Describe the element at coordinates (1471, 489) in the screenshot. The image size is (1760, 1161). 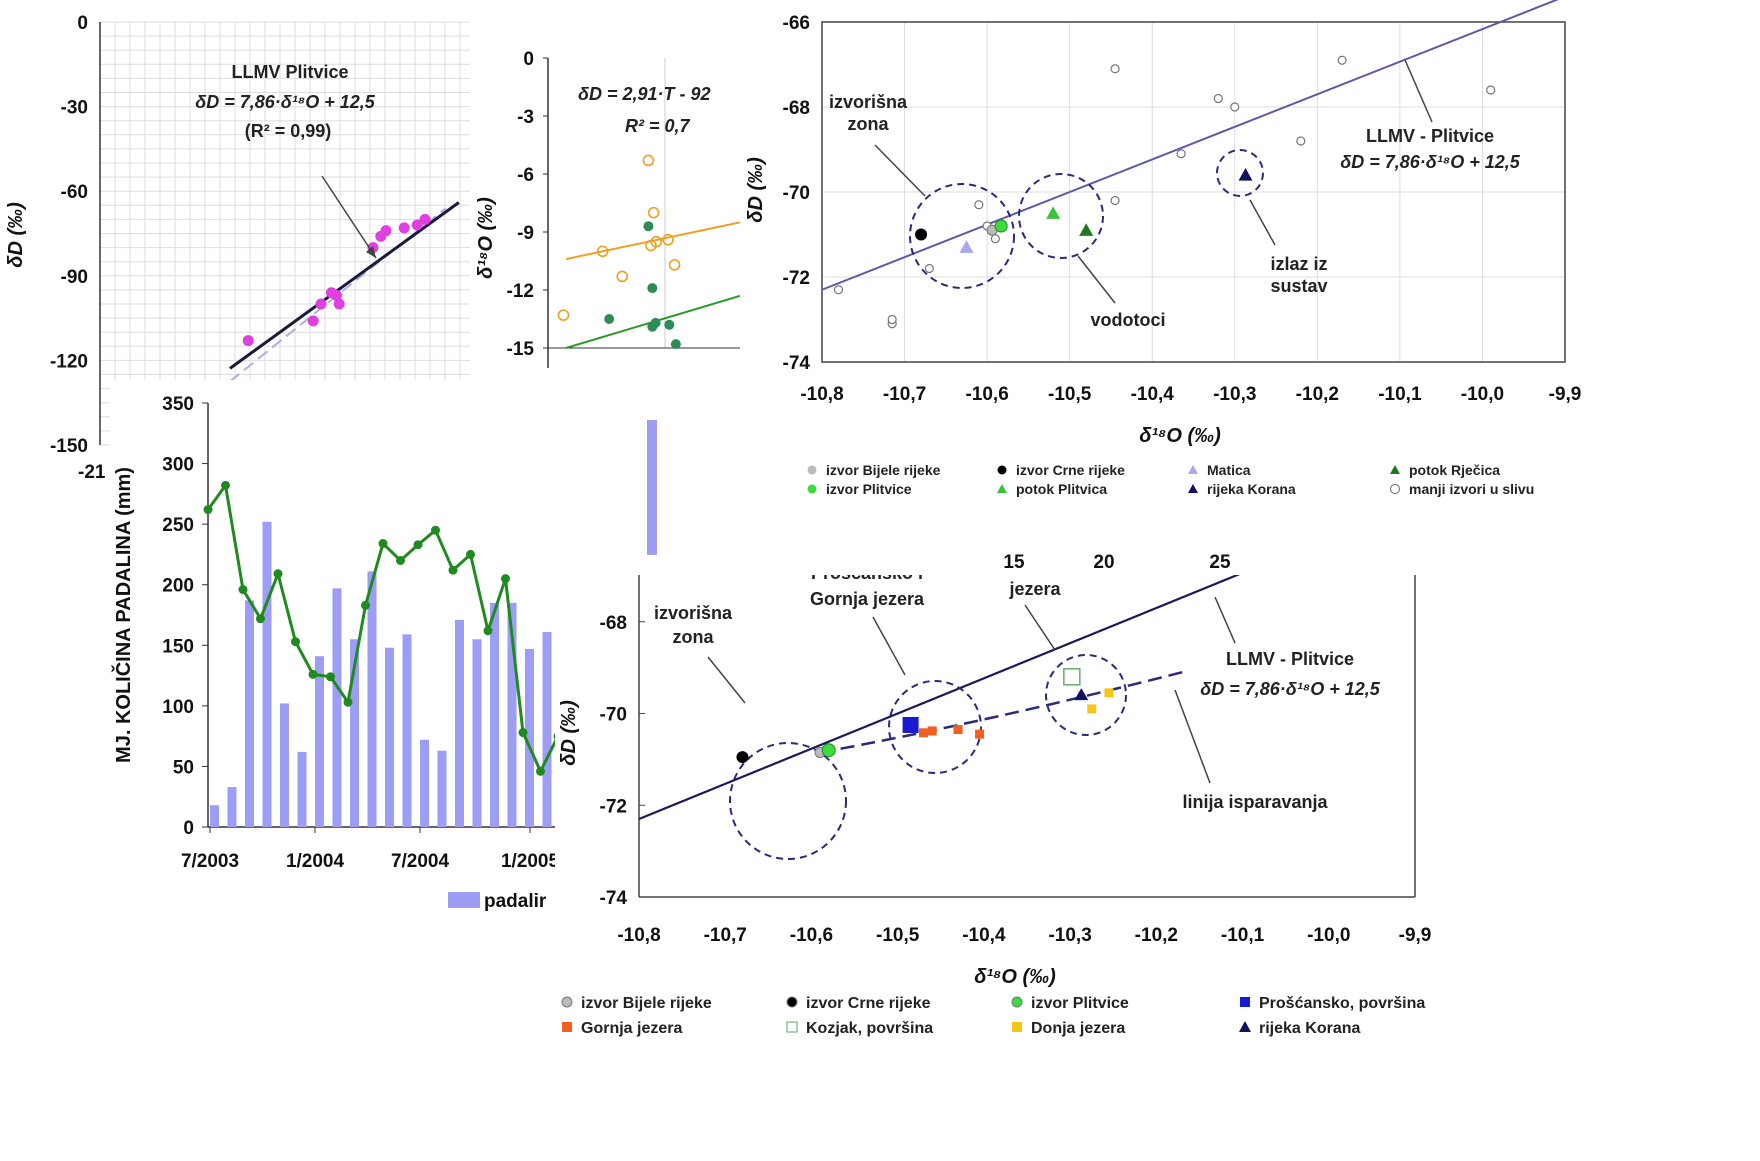
I see `legend-label: manji izvori u slivu` at that location.